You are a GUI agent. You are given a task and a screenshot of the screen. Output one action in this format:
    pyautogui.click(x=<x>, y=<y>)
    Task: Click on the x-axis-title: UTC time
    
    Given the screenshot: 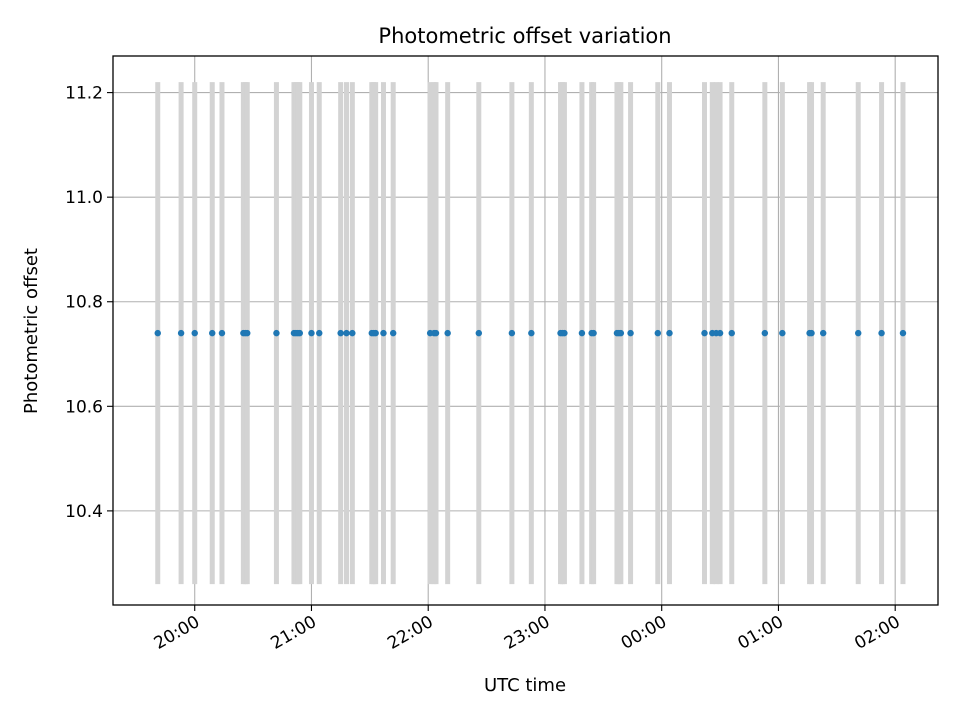 What is the action you would take?
    pyautogui.click(x=525, y=685)
    